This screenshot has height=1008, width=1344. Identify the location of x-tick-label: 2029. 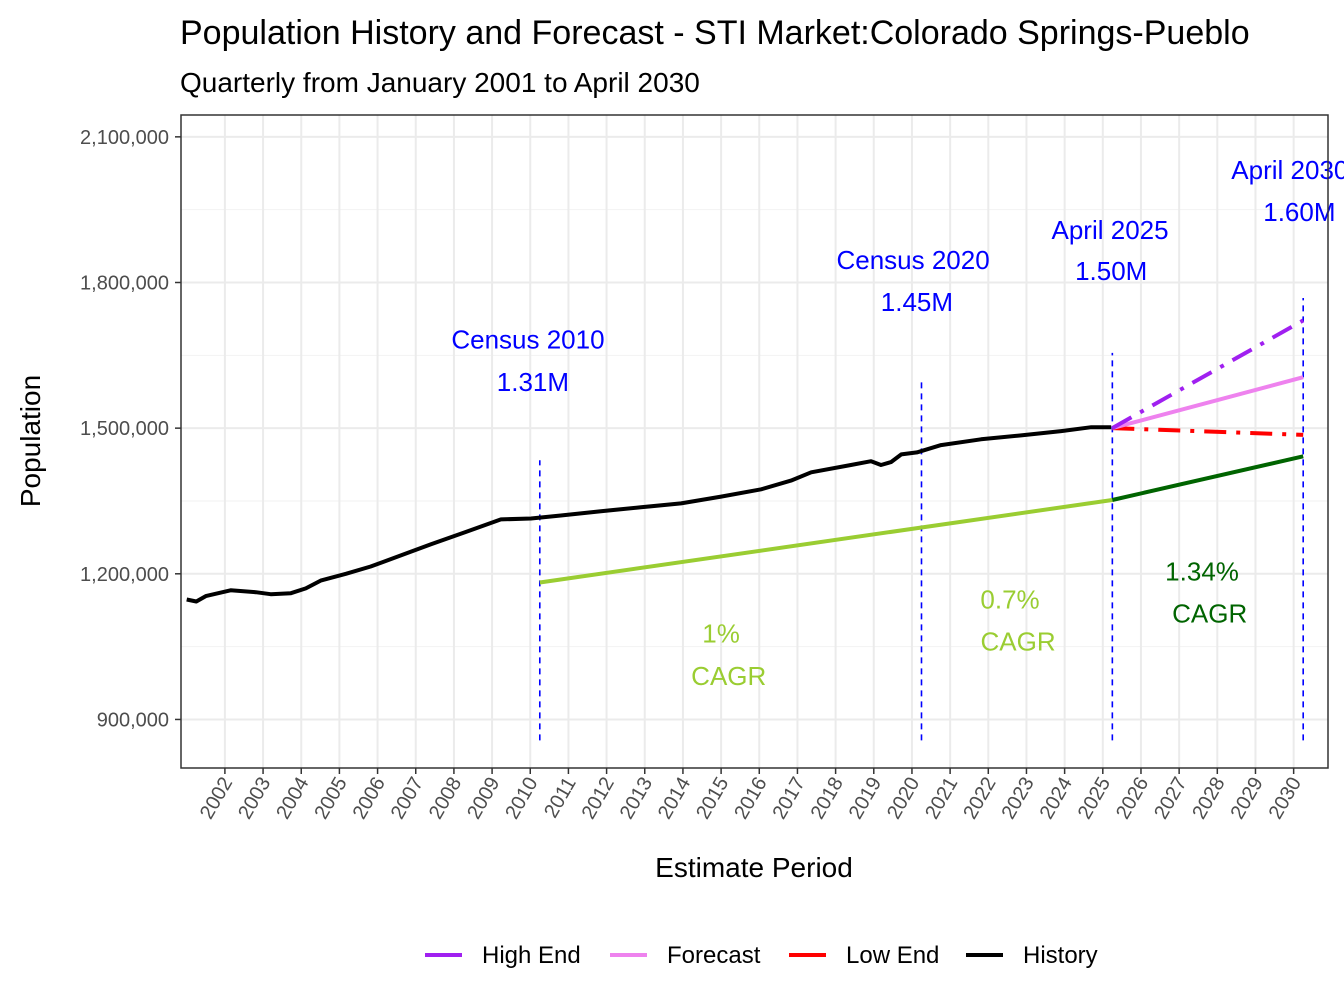
(1247, 799).